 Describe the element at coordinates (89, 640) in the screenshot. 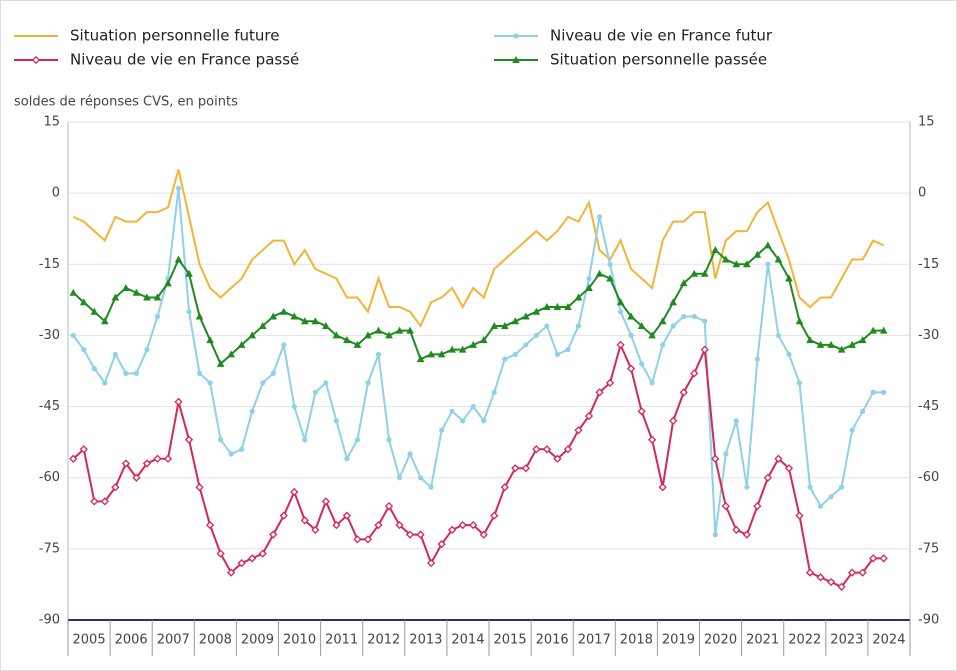

I see `x-tick-label: 2005` at that location.